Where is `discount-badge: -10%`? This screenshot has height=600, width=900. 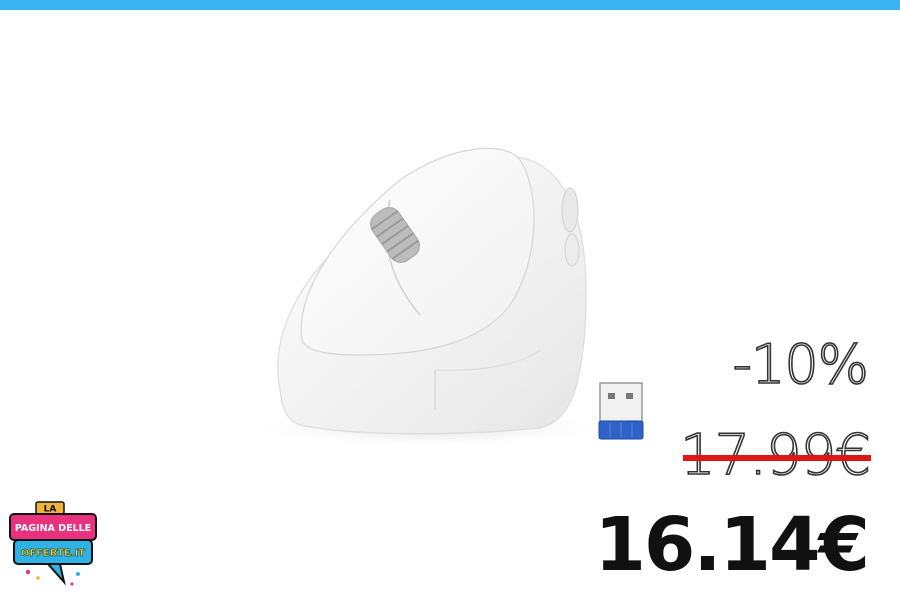
discount-badge: -10% is located at coordinates (800, 365).